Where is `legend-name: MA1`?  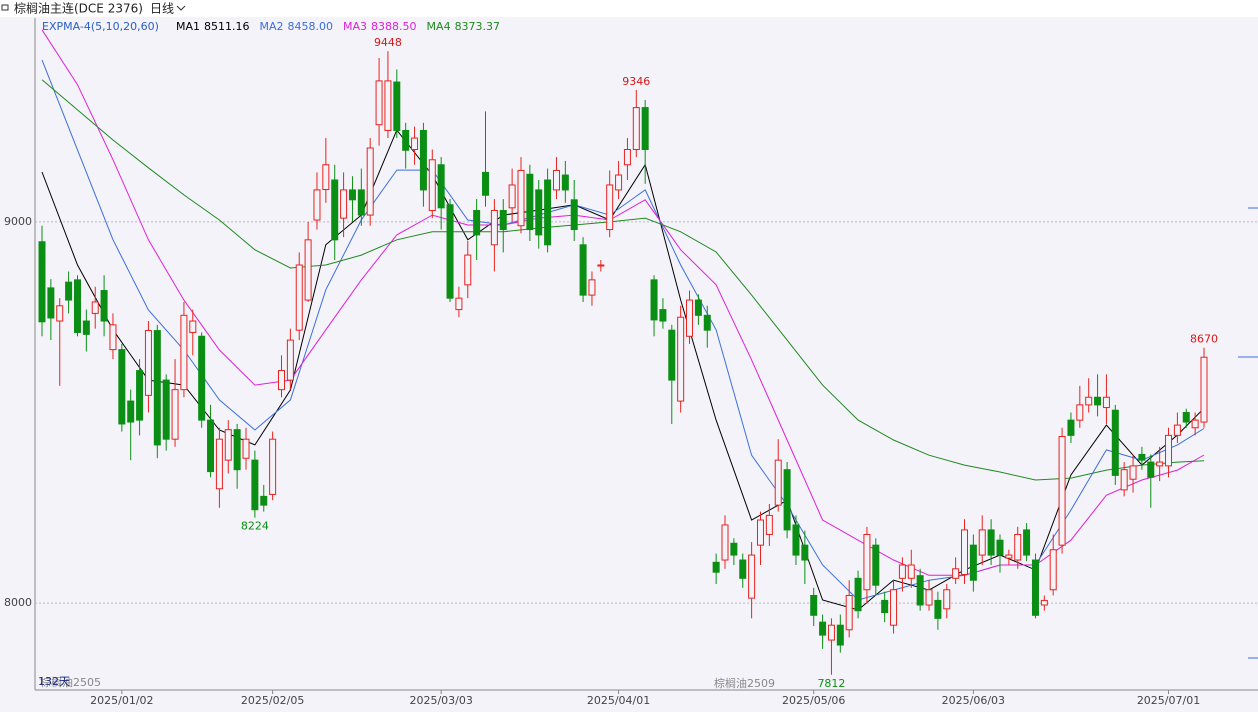
legend-name: MA1 is located at coordinates (188, 26).